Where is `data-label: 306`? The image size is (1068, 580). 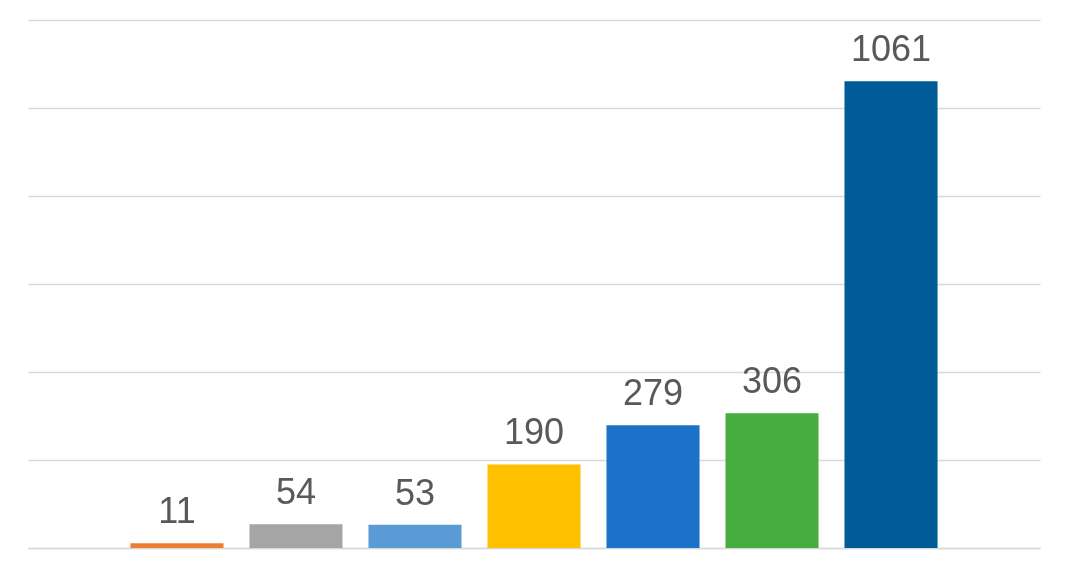 data-label: 306 is located at coordinates (772, 381).